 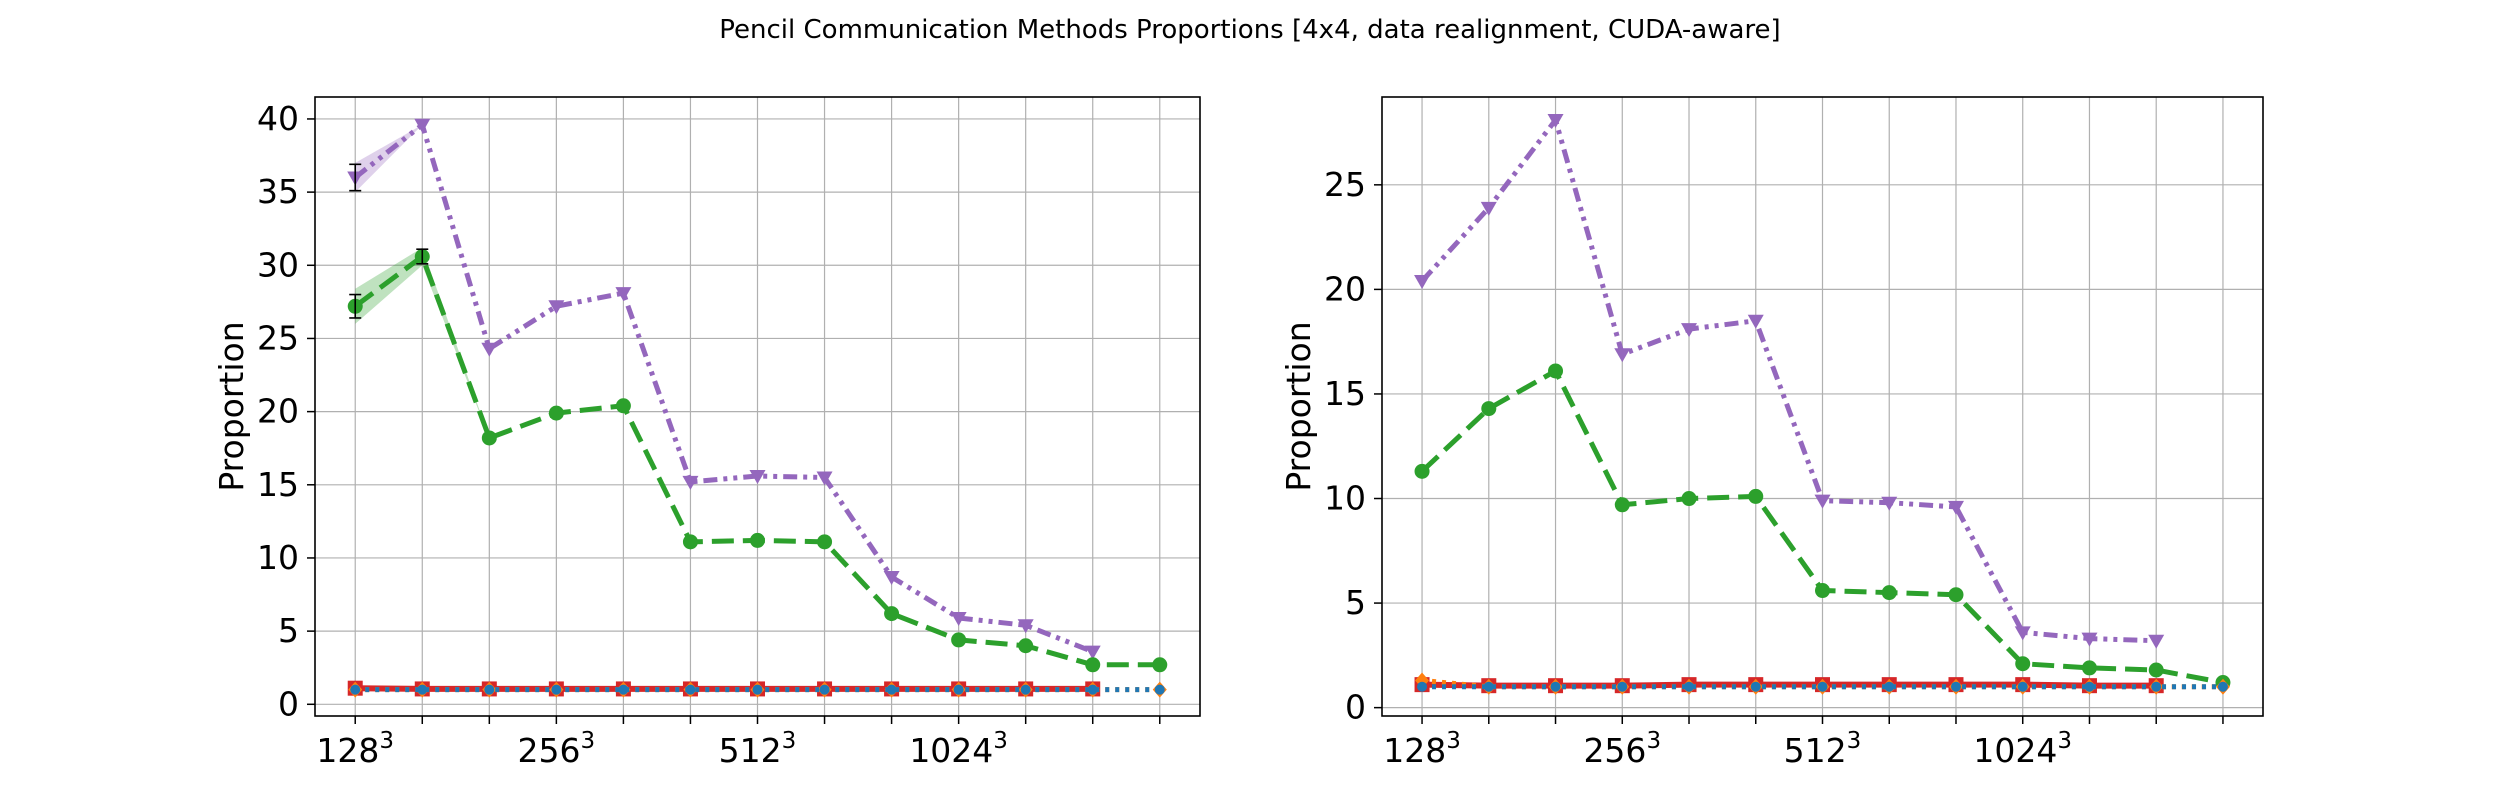 I want to click on y-tick-label: 15, so click(x=1345, y=393).